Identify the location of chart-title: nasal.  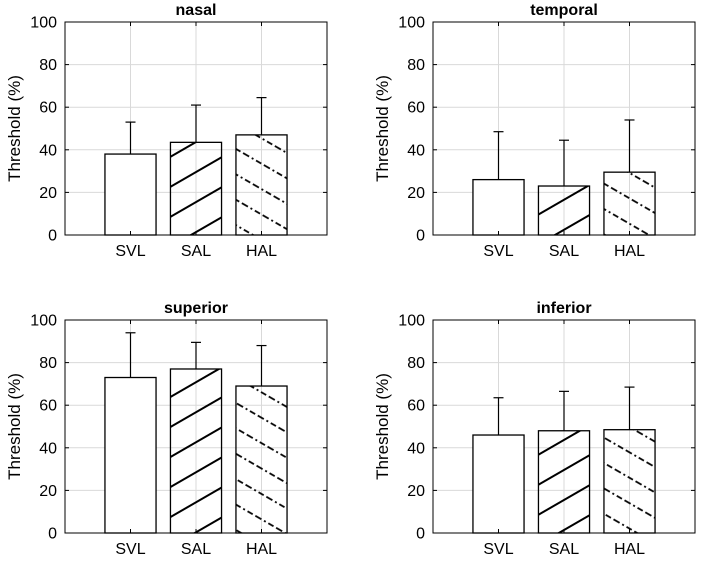
(196, 10).